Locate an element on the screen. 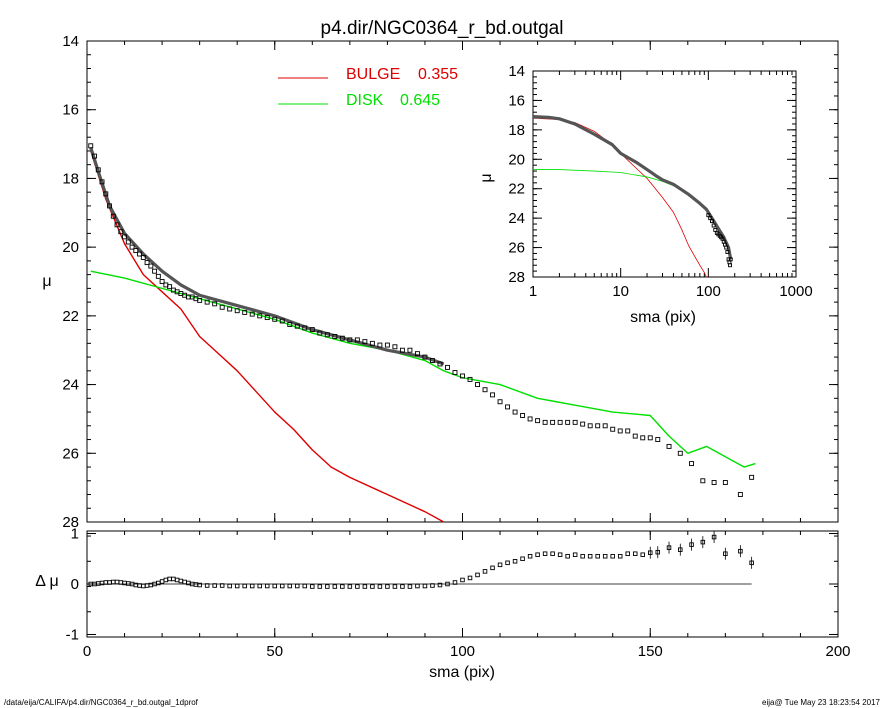 The width and height of the screenshot is (885, 708). inset-series is located at coordinates (632, 196).